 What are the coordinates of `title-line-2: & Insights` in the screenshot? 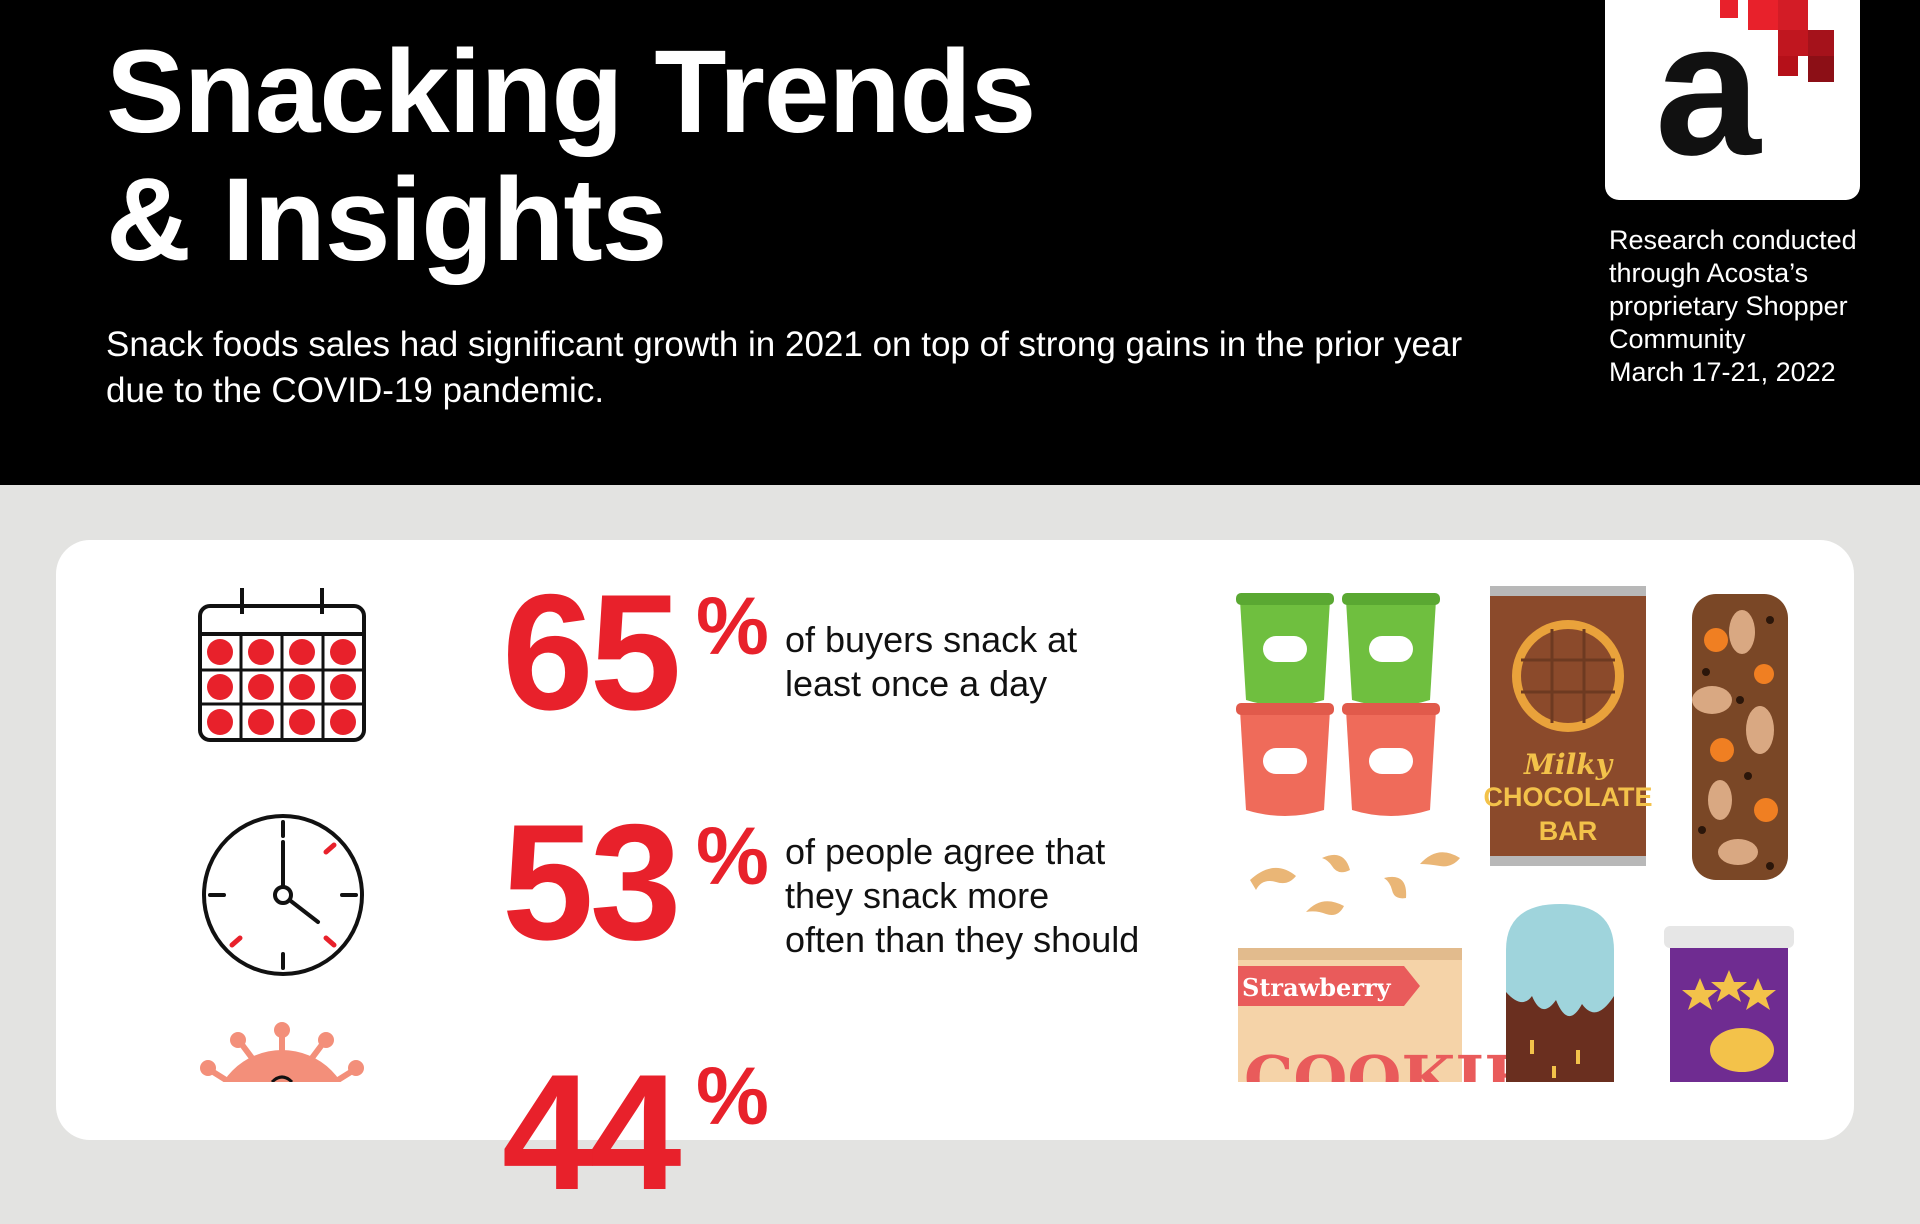 It's located at (386, 220).